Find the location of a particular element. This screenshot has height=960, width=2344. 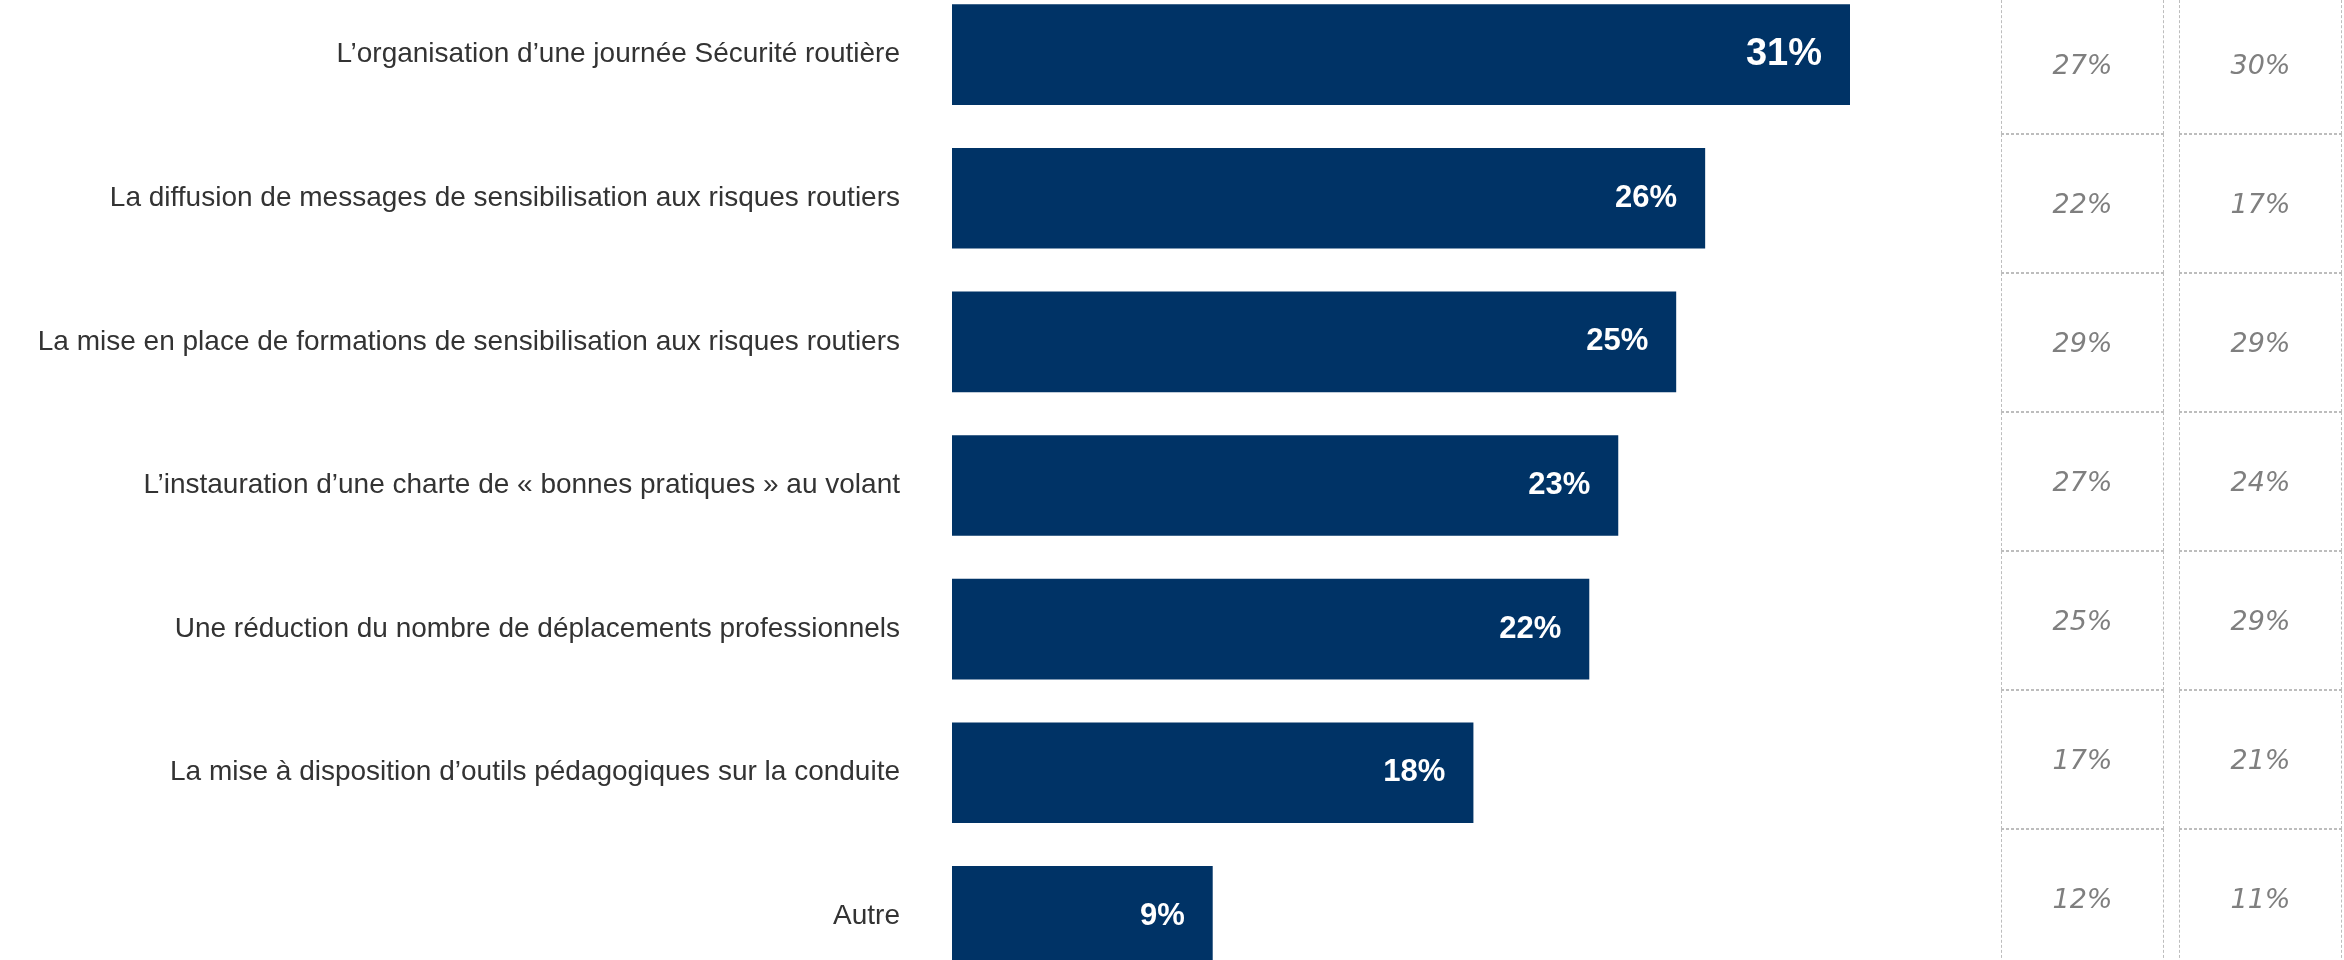

text: 25% is located at coordinates (2082, 620).